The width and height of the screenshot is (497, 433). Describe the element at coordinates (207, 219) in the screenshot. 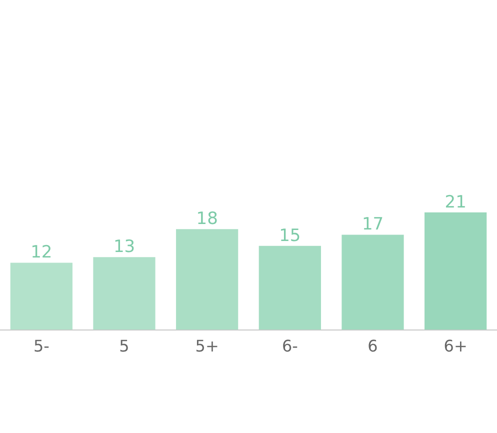

I see `data-label: 18` at that location.